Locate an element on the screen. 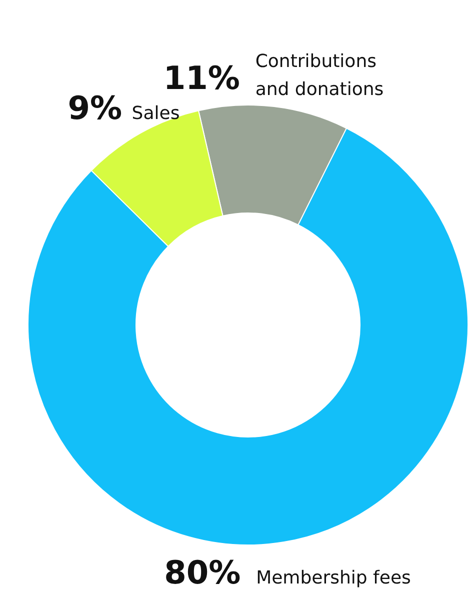 The image size is (470, 598). slice-label: Membership fees is located at coordinates (333, 578).